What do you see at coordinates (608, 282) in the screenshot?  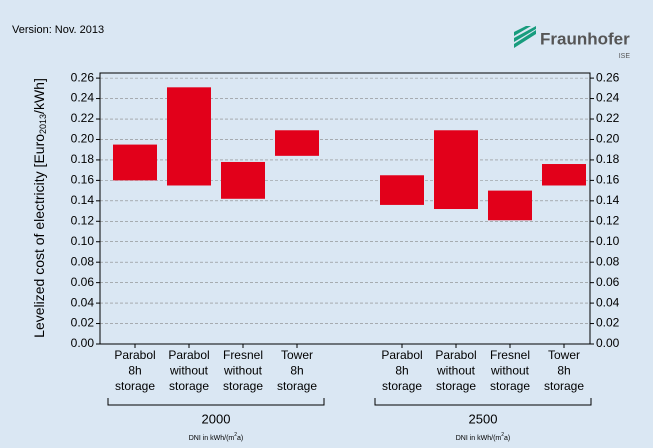 I see `y2-tick-label: 0.06` at bounding box center [608, 282].